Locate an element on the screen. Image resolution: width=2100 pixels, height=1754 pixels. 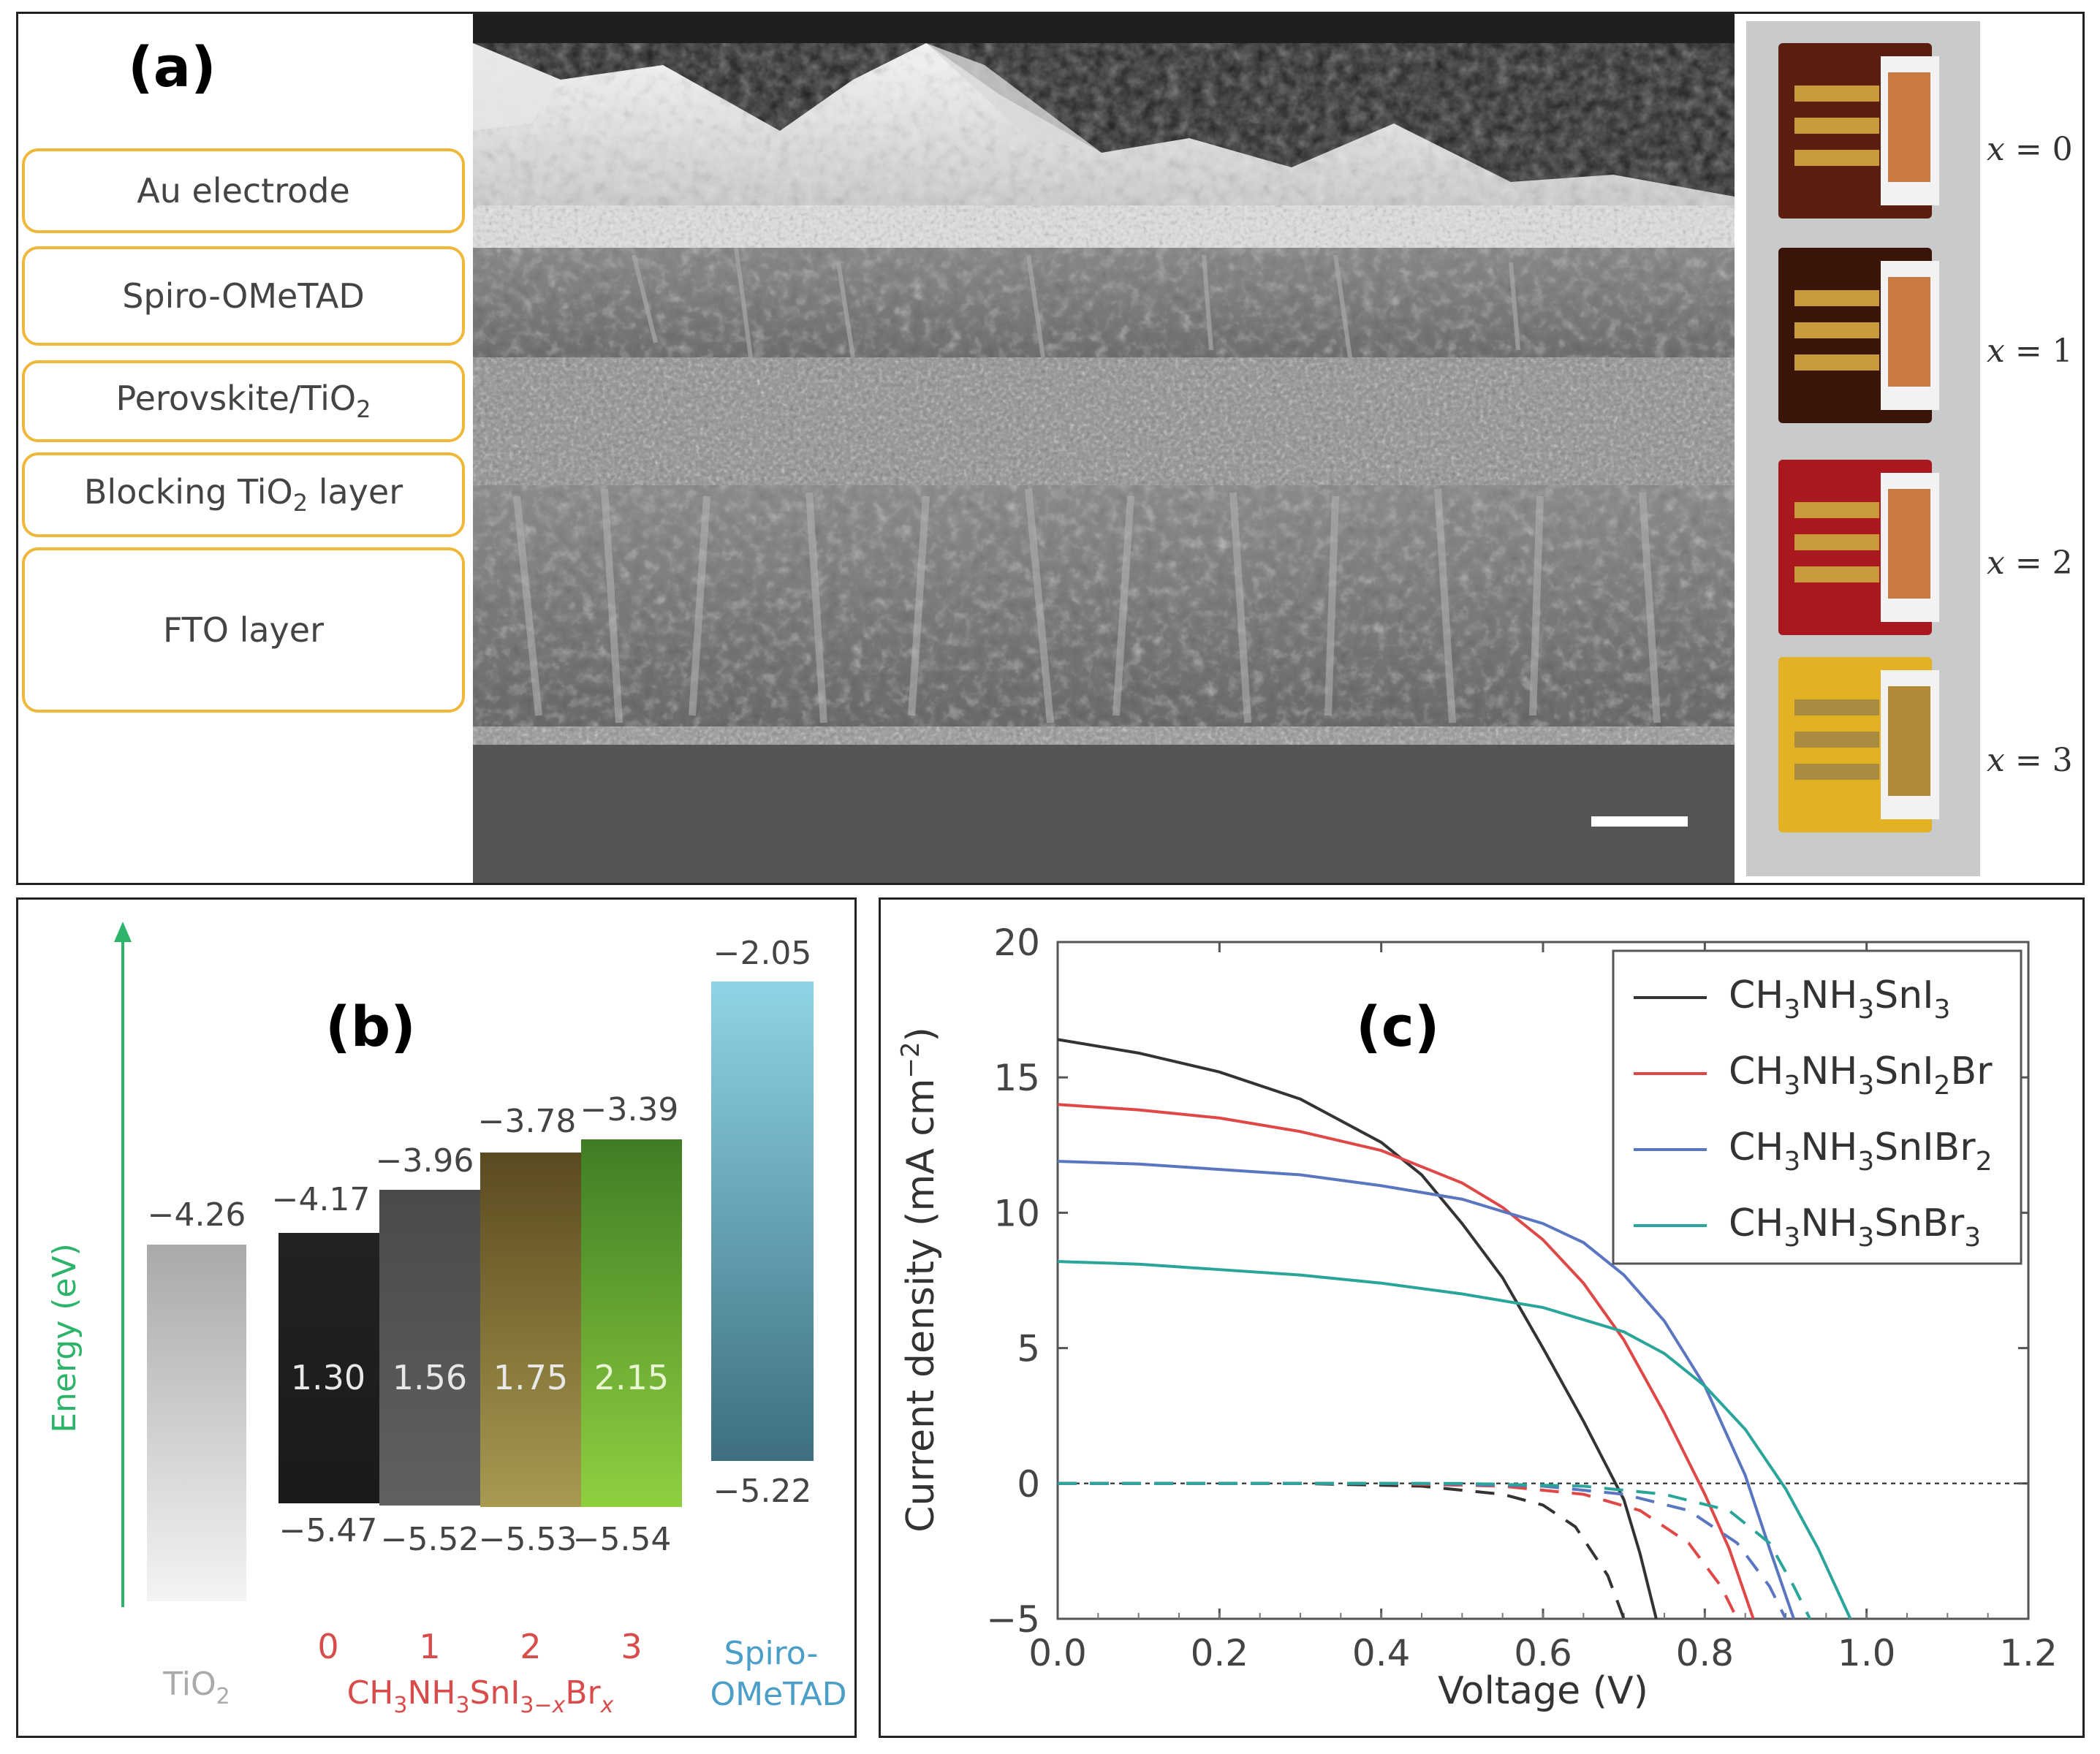
x-axis-label: Voltage (V) is located at coordinates (1543, 1691).